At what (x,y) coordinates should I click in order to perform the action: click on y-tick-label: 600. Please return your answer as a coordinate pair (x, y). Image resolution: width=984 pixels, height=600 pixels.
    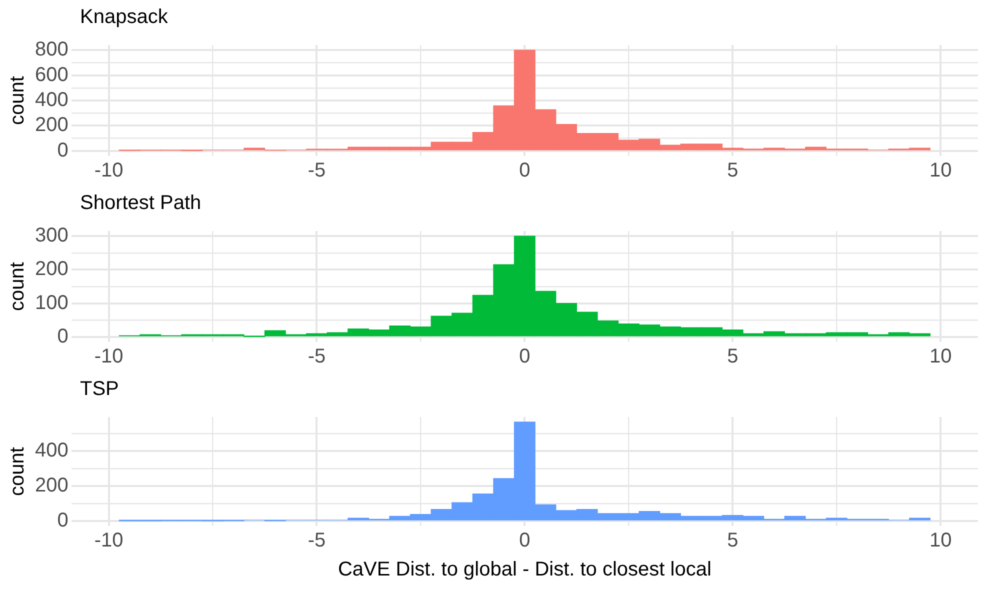
    Looking at the image, I should click on (51, 75).